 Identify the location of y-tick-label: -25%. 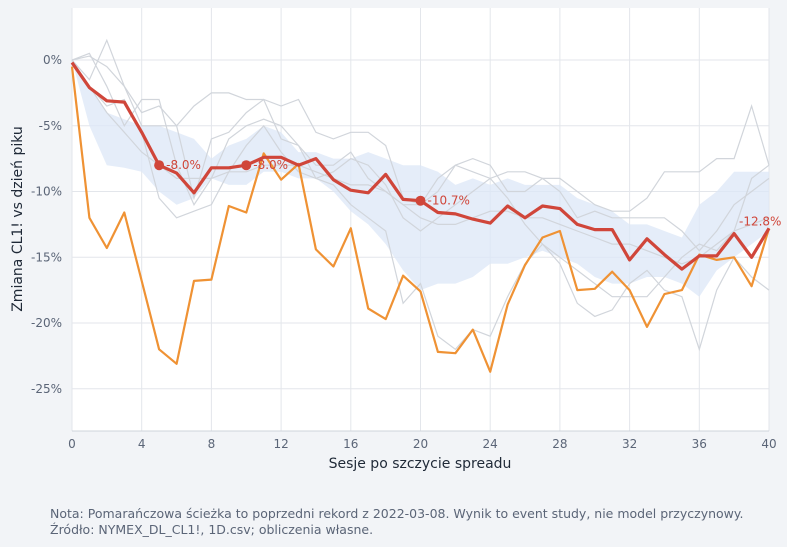
(46, 389).